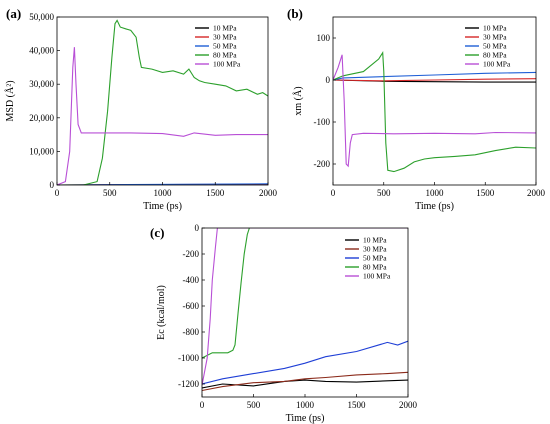  What do you see at coordinates (41, 17) in the screenshot?
I see `y-tick-label: 50,000` at bounding box center [41, 17].